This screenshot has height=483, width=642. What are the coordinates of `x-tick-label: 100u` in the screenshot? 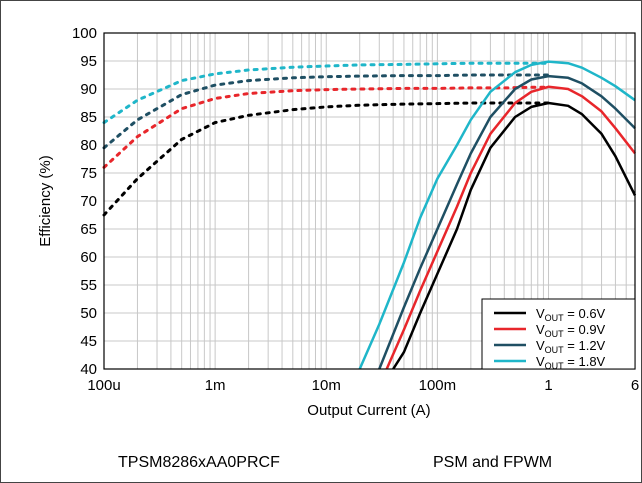 It's located at (103, 385).